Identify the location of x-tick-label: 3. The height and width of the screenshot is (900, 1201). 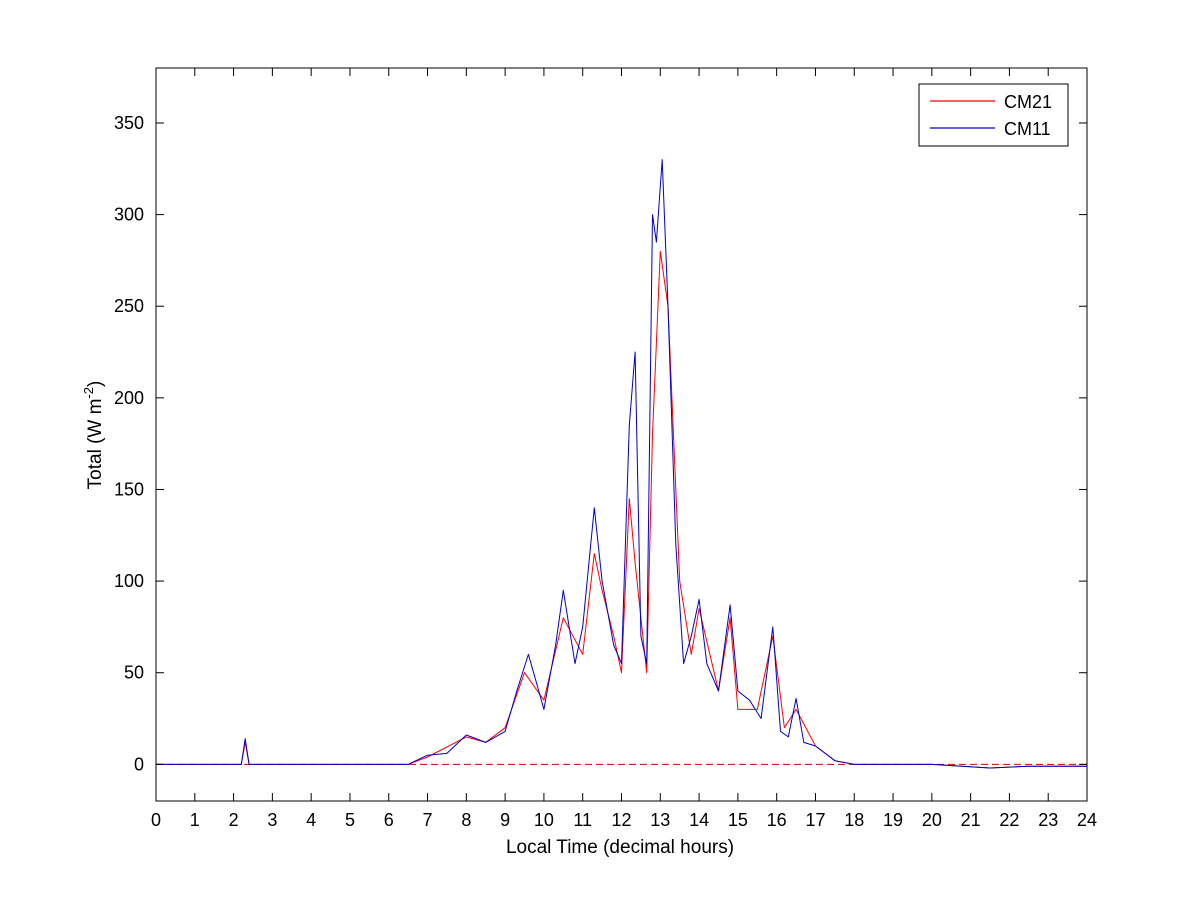
(272, 820).